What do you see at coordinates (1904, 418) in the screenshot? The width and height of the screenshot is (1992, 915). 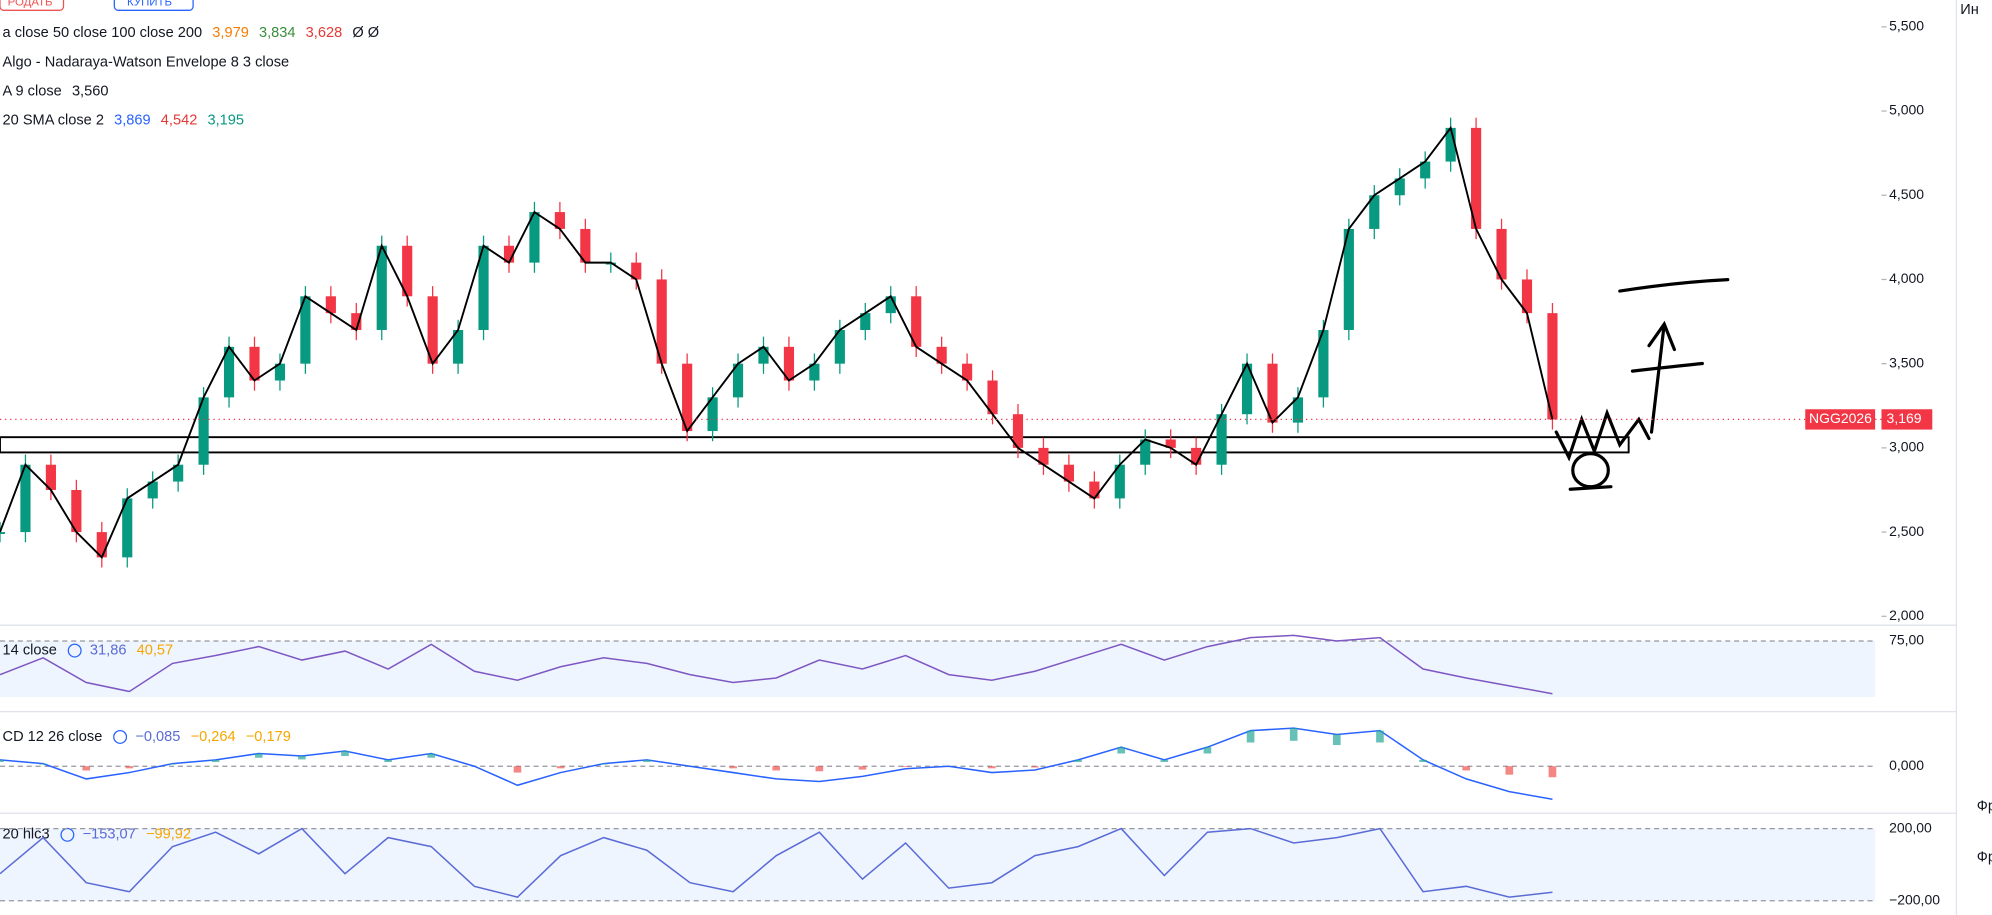 I see `price-label: 3,169` at bounding box center [1904, 418].